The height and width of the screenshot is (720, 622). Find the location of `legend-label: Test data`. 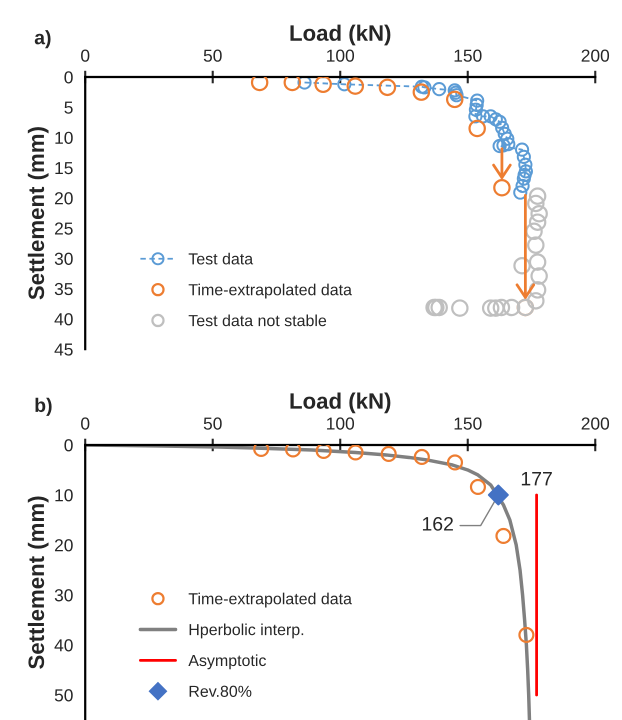

legend-label: Test data is located at coordinates (221, 258).